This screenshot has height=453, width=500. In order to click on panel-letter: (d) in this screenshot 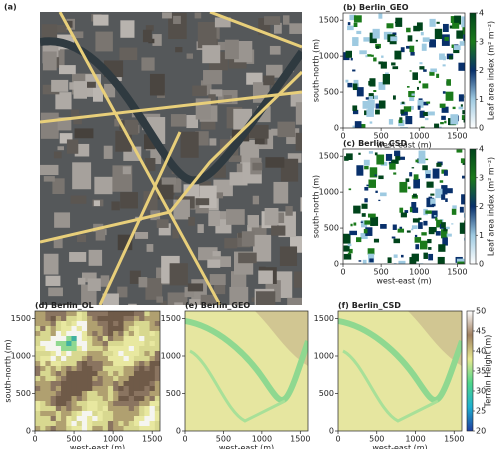, I will do `click(41, 305)`.